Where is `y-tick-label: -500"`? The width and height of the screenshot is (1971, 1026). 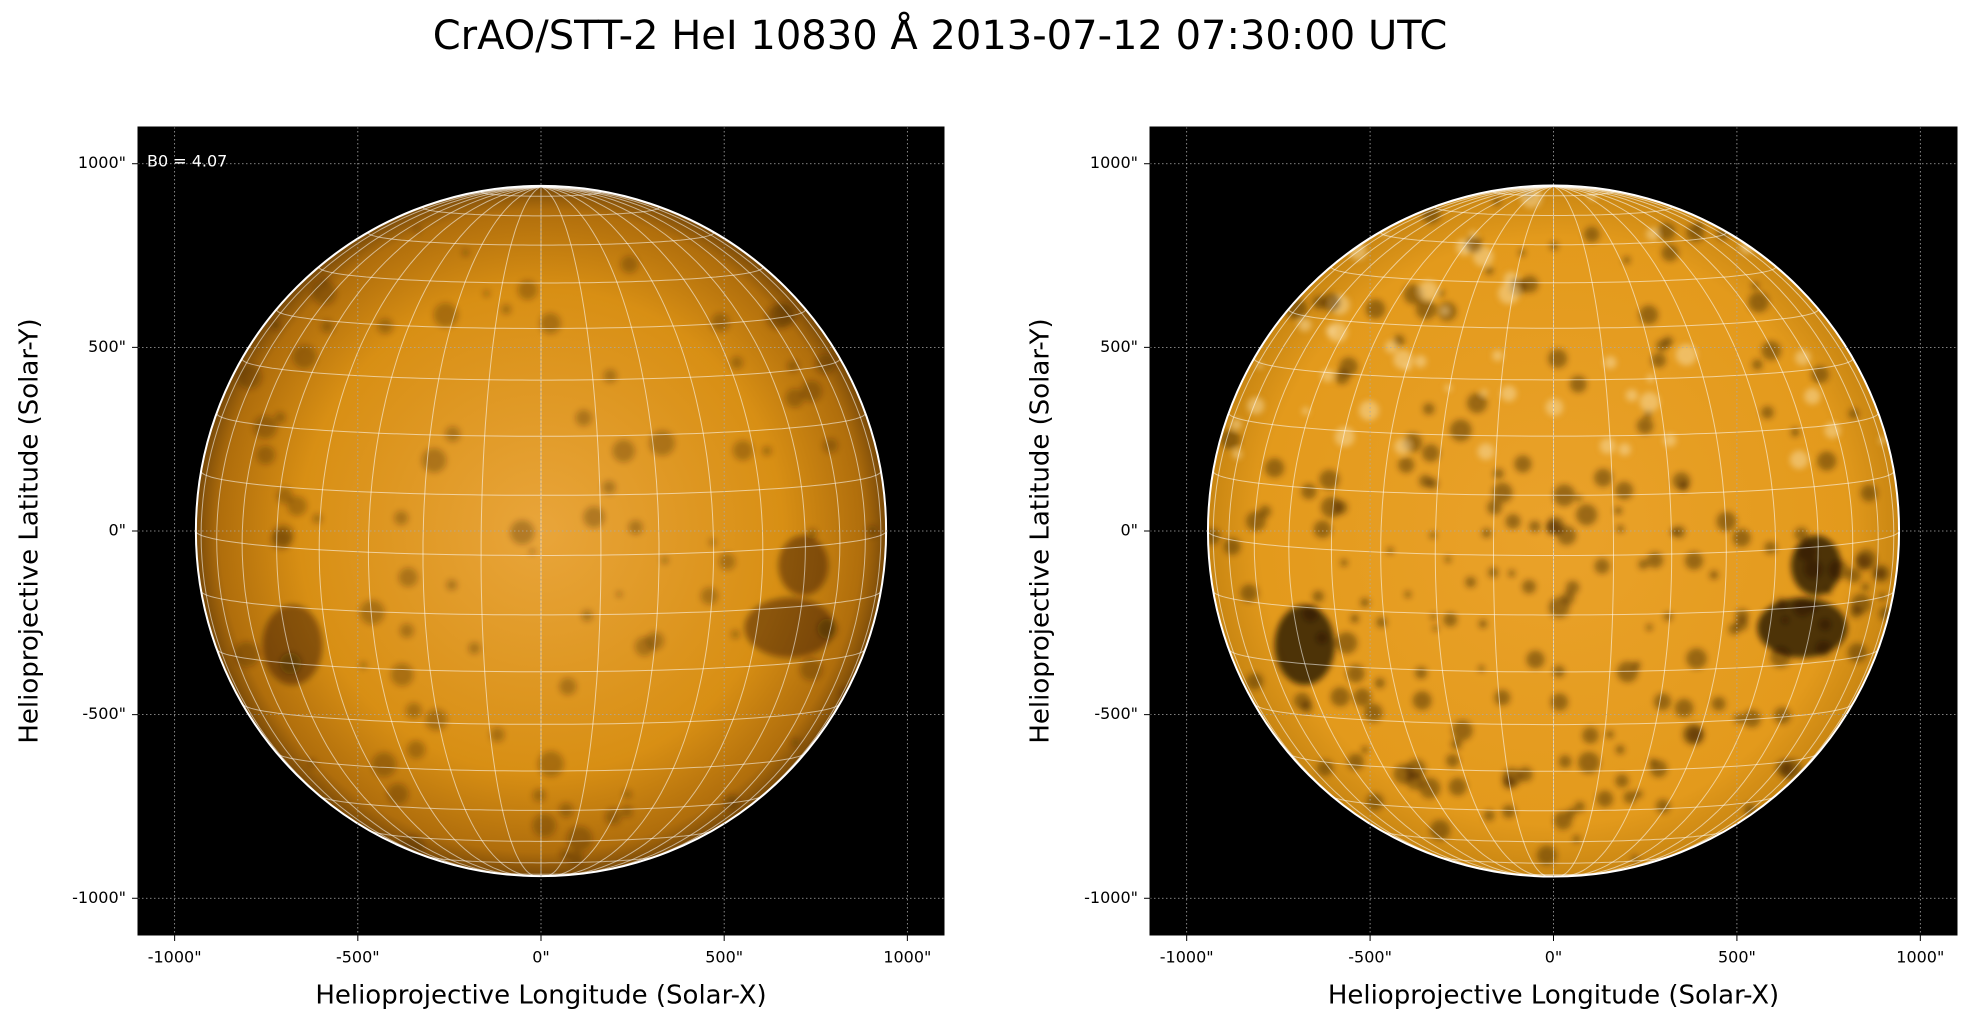
y-tick-label: -500" is located at coordinates (1116, 713).